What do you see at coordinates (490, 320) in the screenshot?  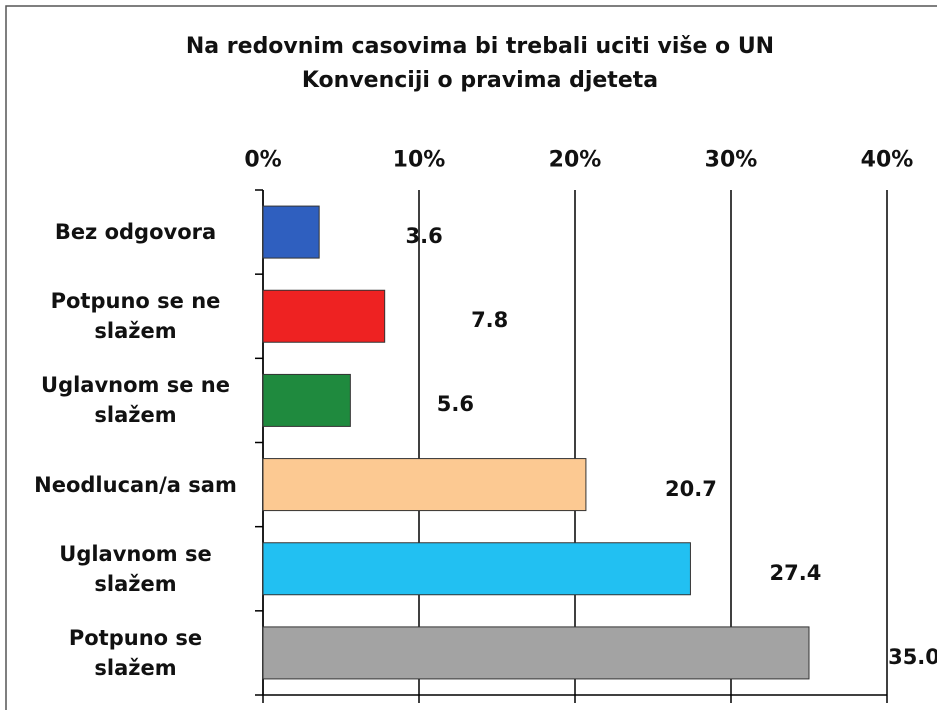 I see `value-label: 7.8` at bounding box center [490, 320].